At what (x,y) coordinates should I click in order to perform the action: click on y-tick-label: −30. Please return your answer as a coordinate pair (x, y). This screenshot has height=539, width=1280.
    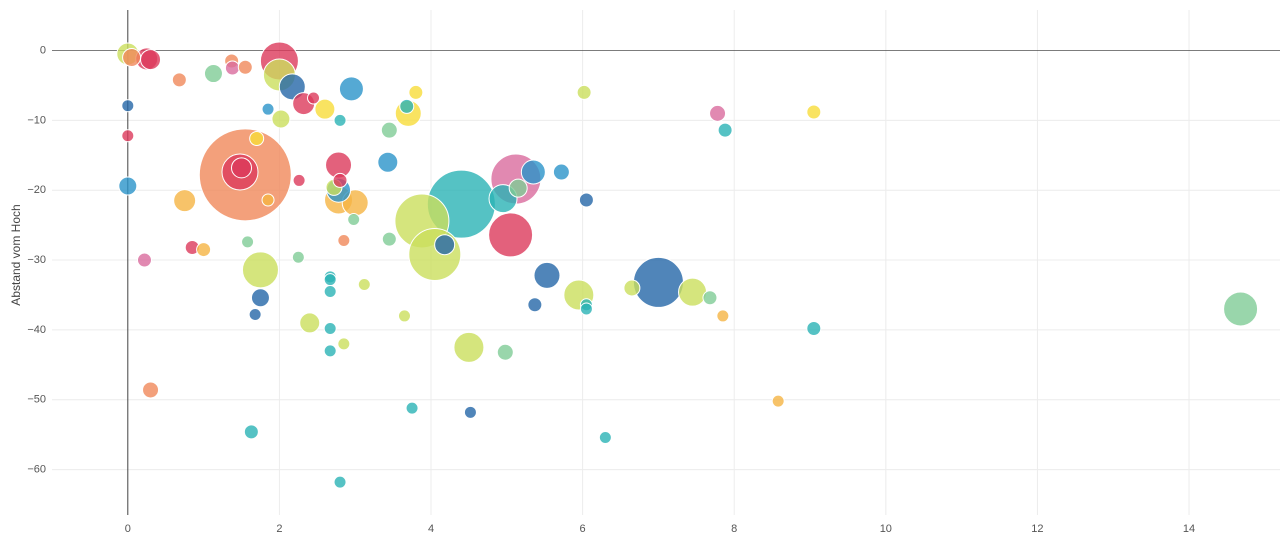
    Looking at the image, I should click on (36, 260).